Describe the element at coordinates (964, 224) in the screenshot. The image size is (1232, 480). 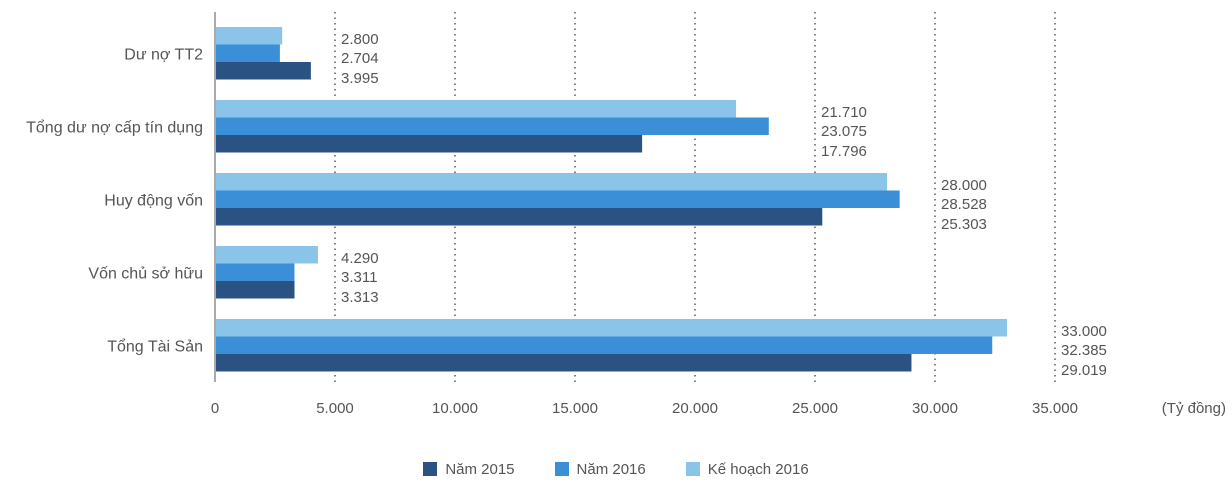
I see `data-label: 25.303` at that location.